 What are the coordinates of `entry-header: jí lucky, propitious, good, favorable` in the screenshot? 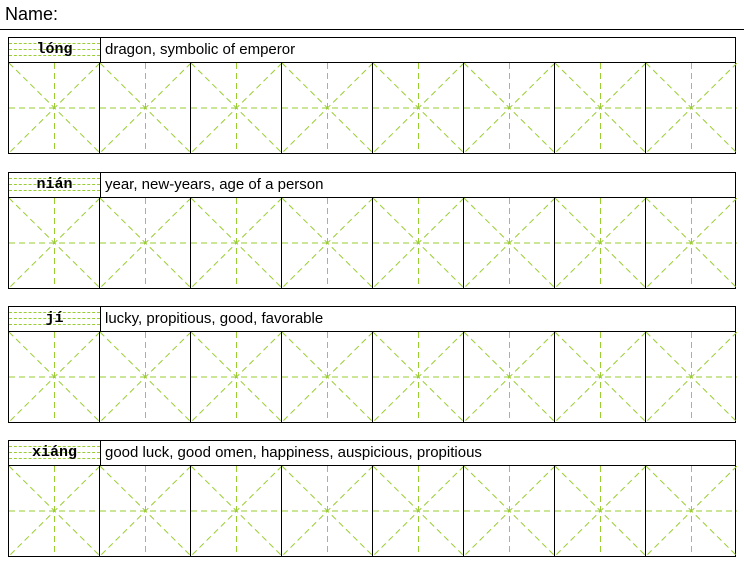 It's located at (372, 319).